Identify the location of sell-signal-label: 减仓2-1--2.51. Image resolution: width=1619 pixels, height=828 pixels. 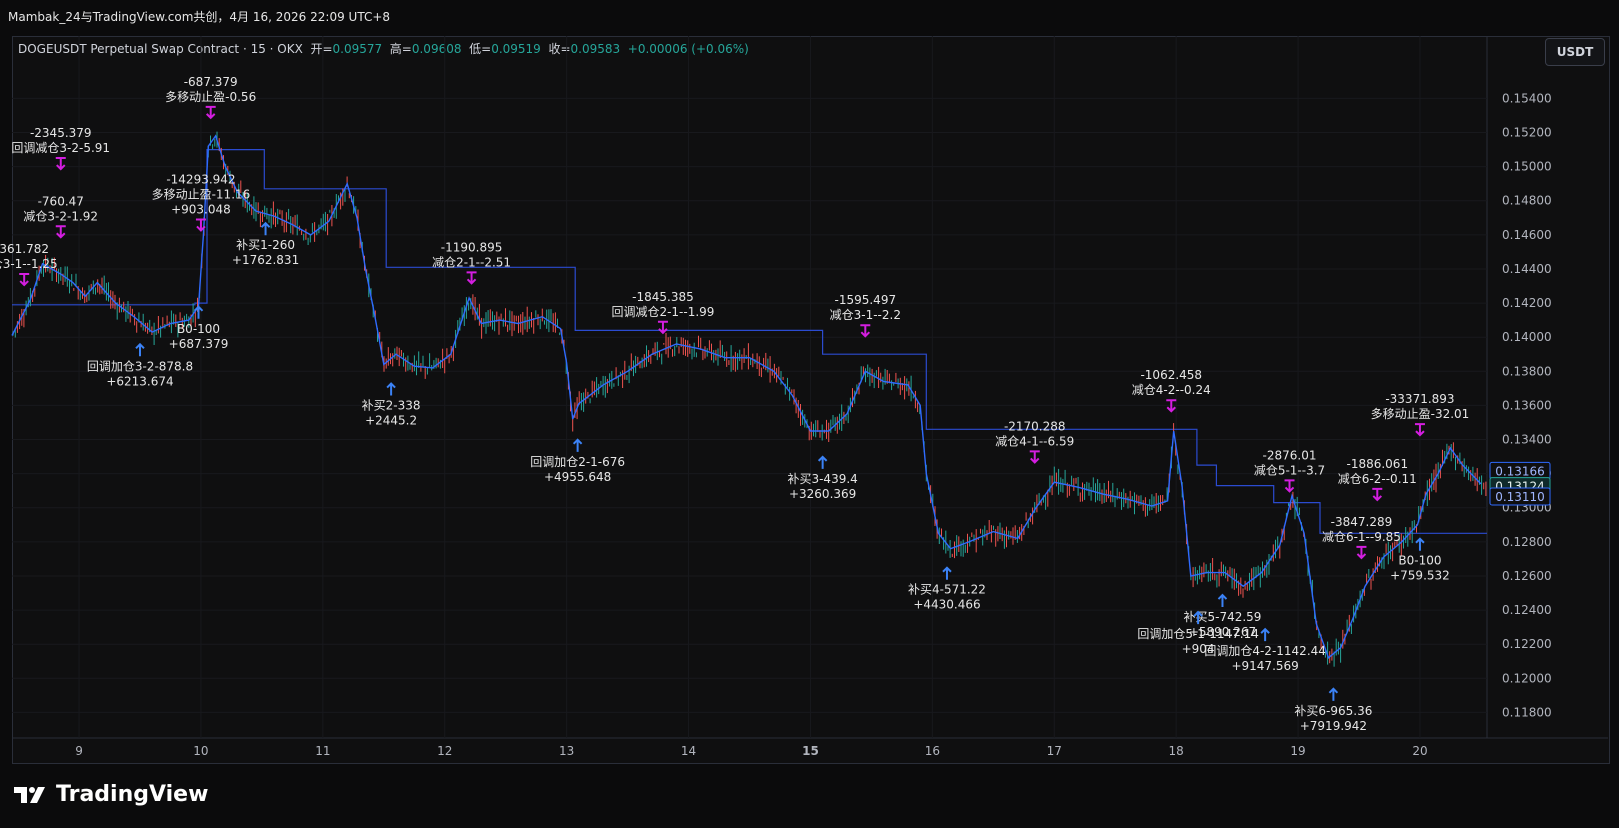
(471, 262).